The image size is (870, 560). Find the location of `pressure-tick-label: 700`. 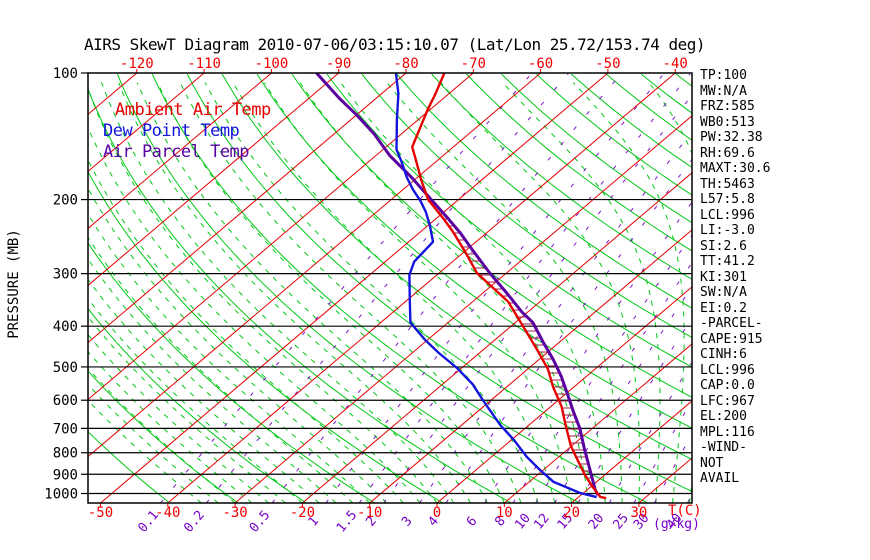

pressure-tick-label: 700 is located at coordinates (65, 429).